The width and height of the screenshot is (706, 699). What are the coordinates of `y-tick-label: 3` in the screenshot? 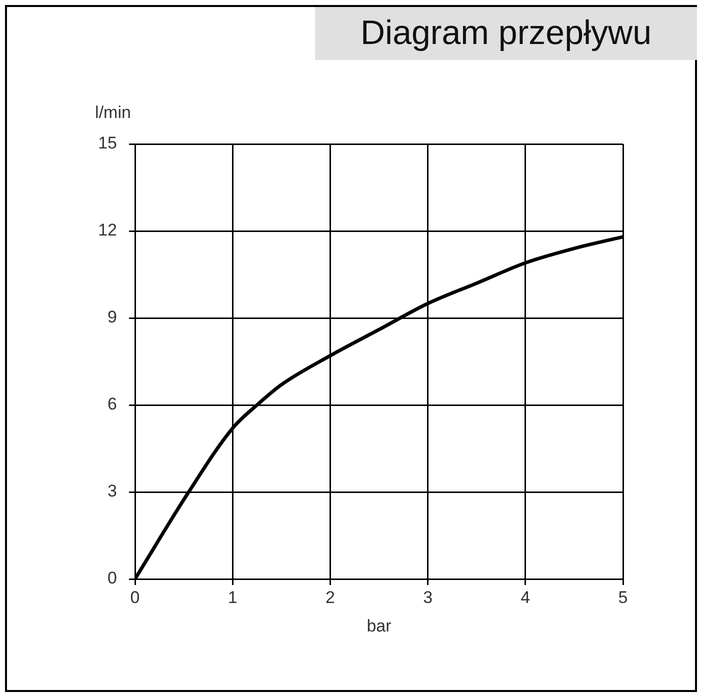 It's located at (112, 491).